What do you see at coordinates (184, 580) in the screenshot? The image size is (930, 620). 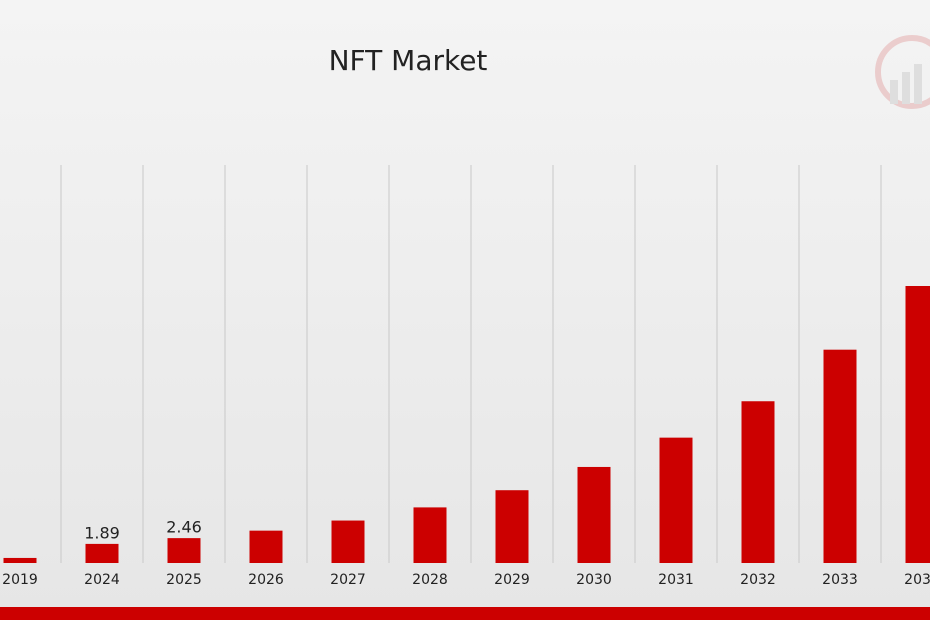 I see `x-tick-label: 2025` at bounding box center [184, 580].